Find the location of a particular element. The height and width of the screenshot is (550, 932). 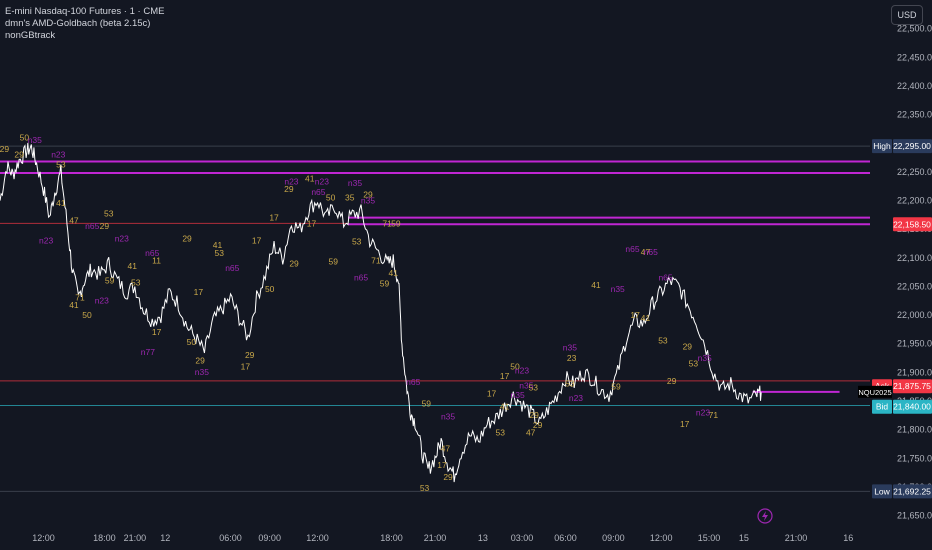

x-tick-label: 06:00 is located at coordinates (565, 538).